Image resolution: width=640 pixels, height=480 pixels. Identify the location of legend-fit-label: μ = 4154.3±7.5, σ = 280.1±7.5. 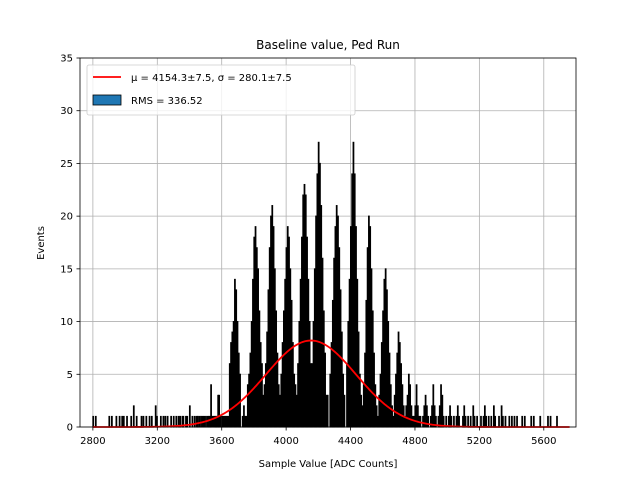
(211, 78).